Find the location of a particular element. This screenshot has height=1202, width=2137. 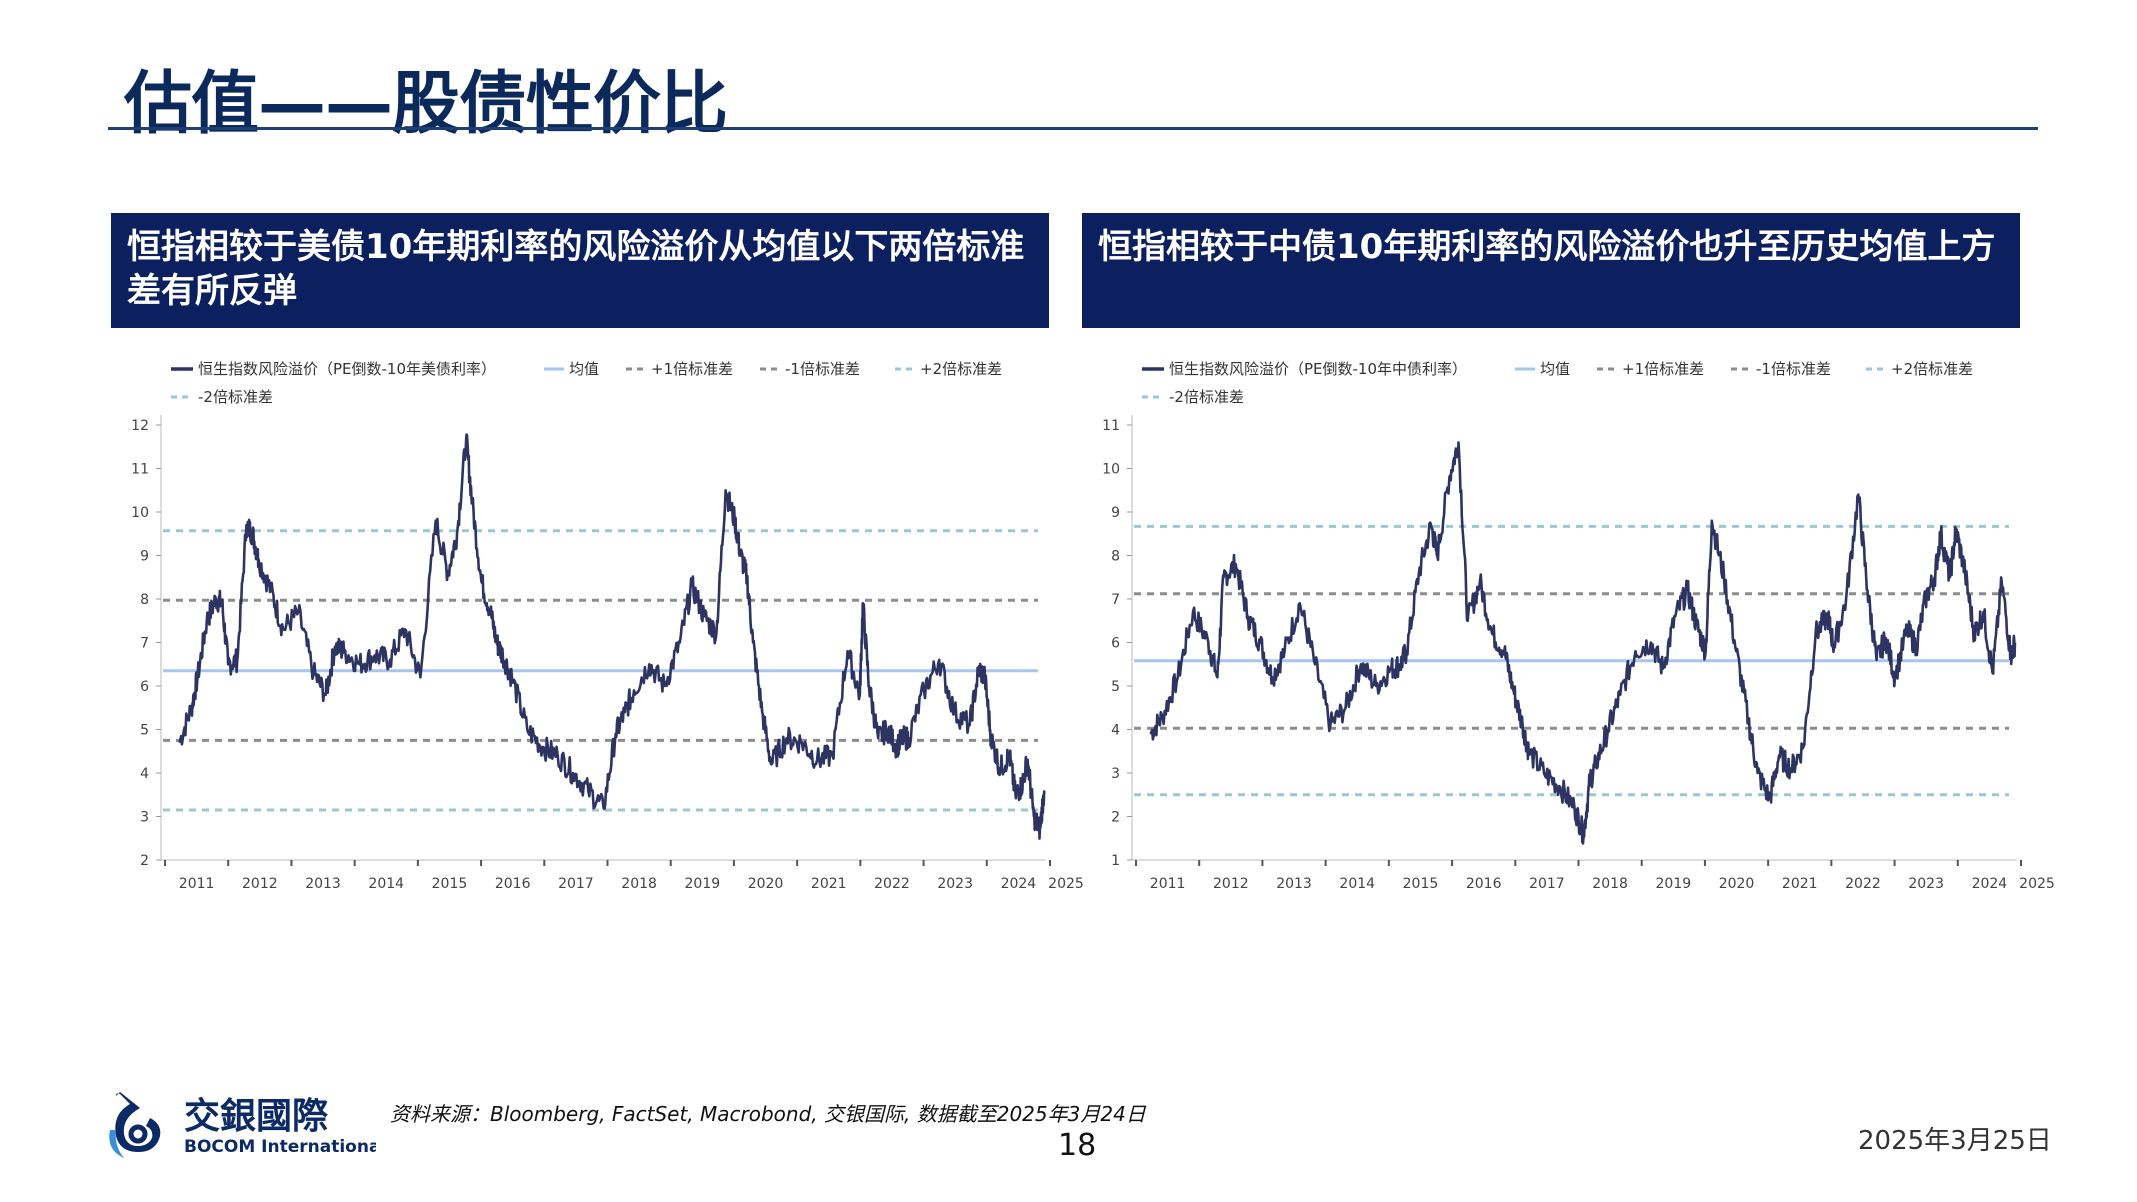

y-tick-label-6: 8 is located at coordinates (144, 600).